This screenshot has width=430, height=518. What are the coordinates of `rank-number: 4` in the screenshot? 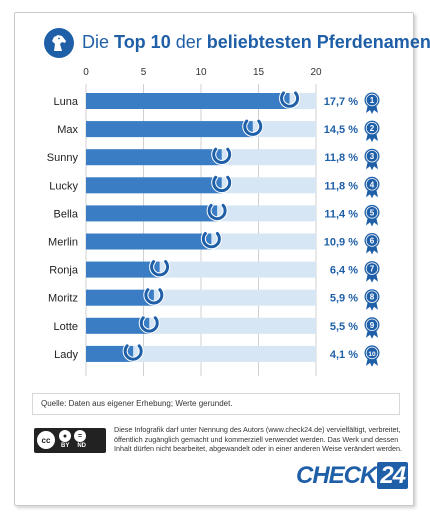 It's located at (372, 184).